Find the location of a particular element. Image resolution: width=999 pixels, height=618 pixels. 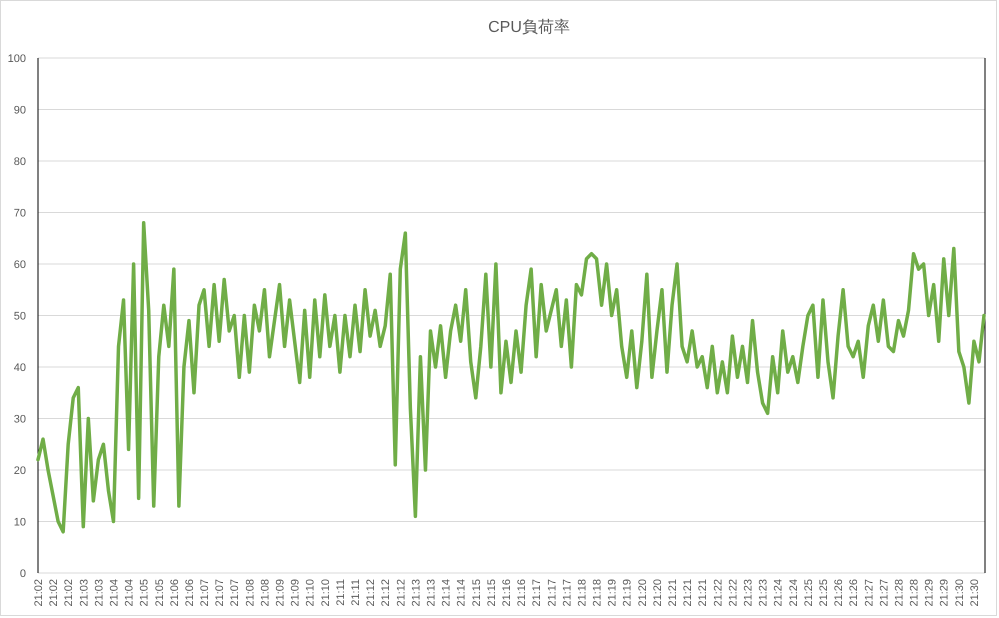

y-tick-label: 80 is located at coordinates (20, 162).